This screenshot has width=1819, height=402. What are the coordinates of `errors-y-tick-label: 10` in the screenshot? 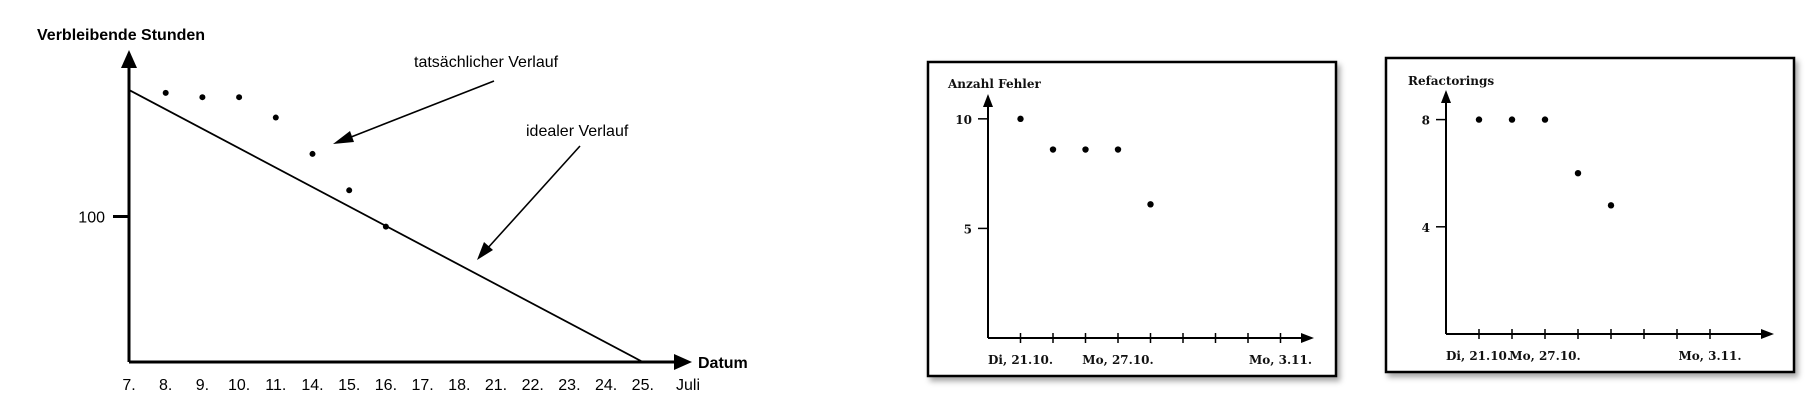 It's located at (963, 120).